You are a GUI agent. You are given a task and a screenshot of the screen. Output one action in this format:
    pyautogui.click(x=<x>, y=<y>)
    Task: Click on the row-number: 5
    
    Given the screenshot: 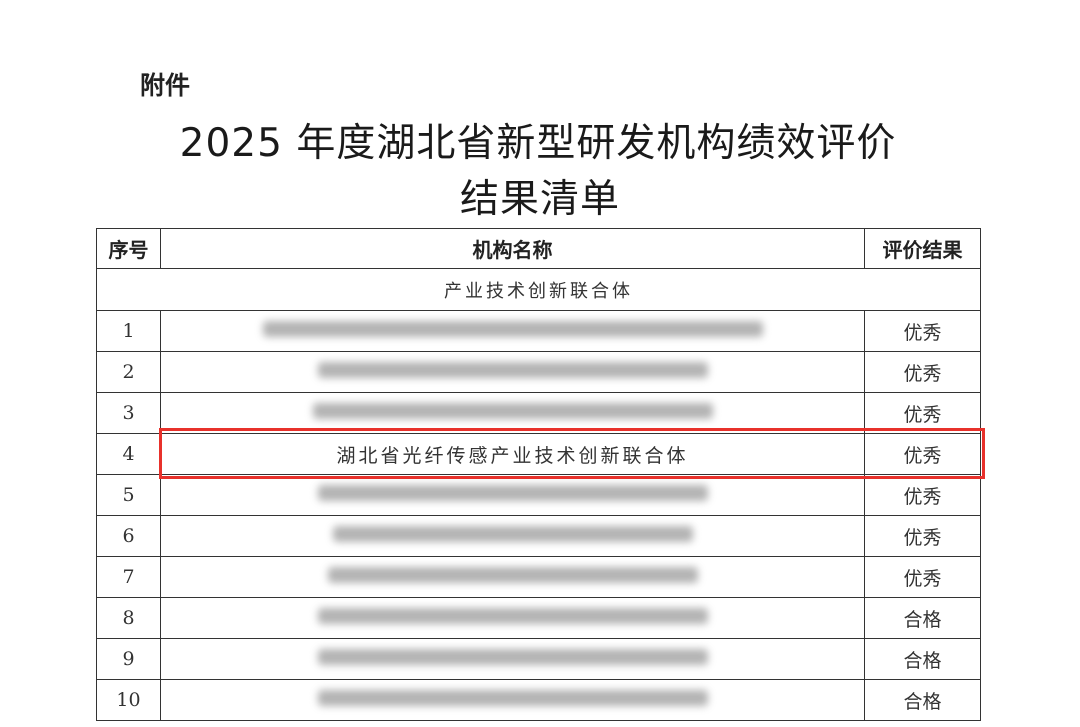 What is the action you would take?
    pyautogui.click(x=128, y=495)
    